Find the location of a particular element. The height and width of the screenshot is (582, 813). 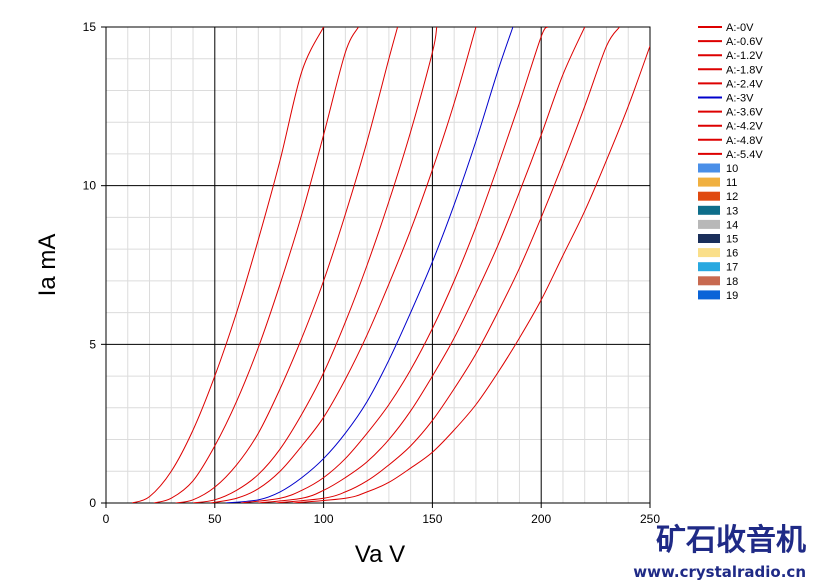

legend-entry-label: 18 is located at coordinates (732, 282).